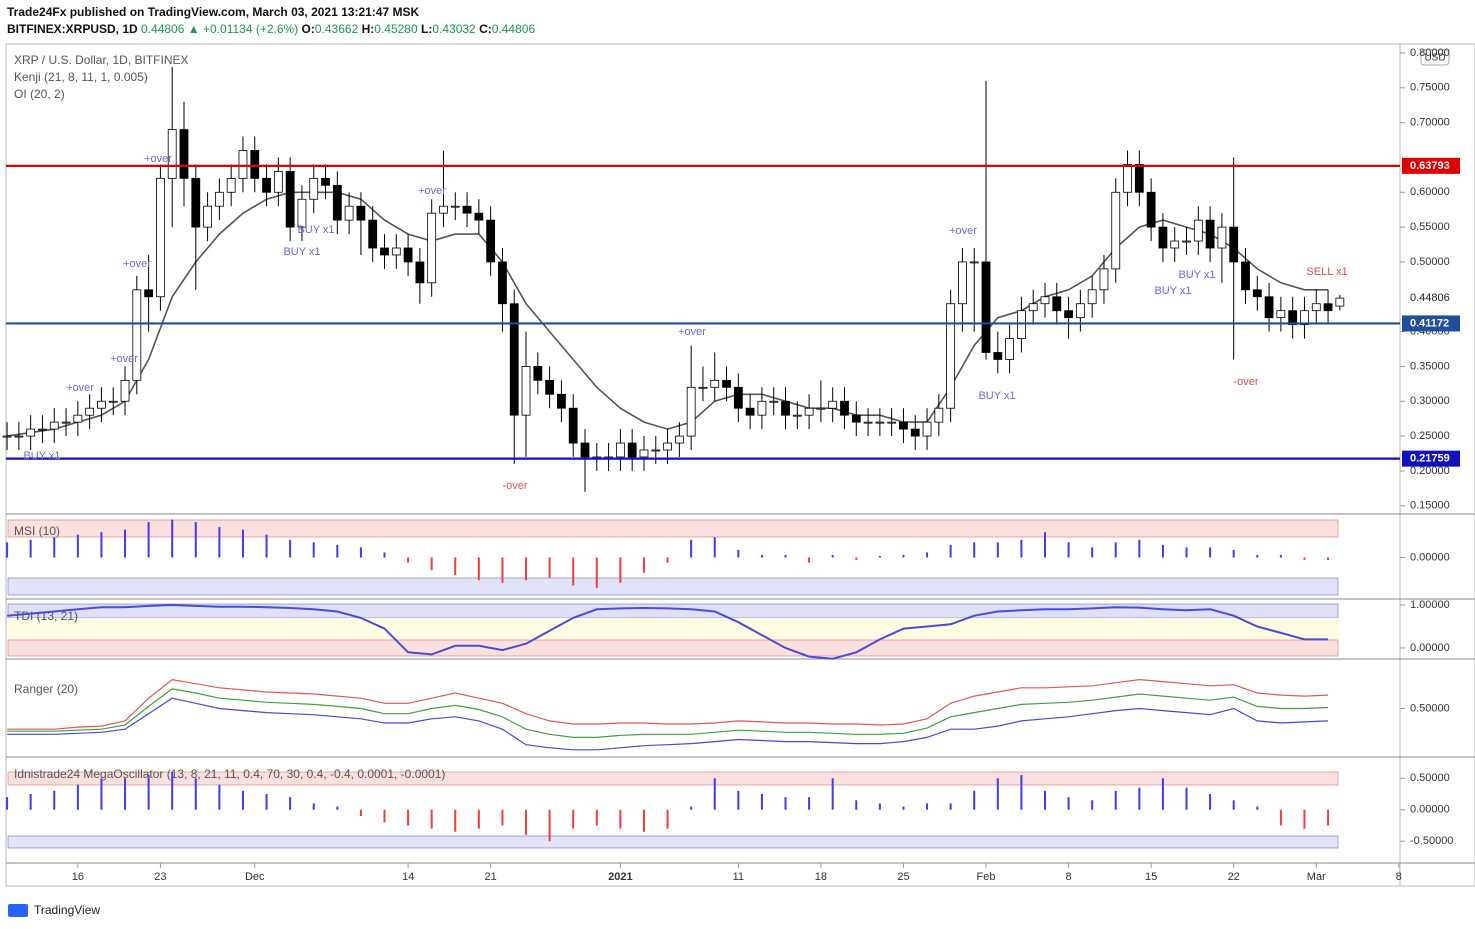 The height and width of the screenshot is (929, 1475). What do you see at coordinates (1430, 436) in the screenshot?
I see `y-tick-label: 0.25000` at bounding box center [1430, 436].